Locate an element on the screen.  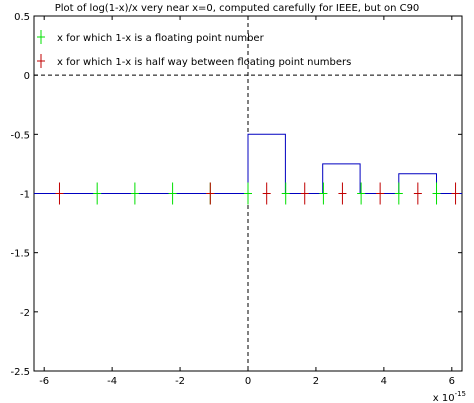
x-tick-label: 6 is located at coordinates (452, 381).